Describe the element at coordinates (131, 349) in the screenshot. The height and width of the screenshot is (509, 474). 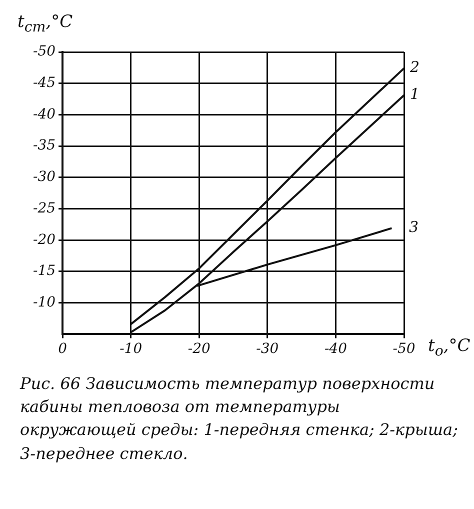
I see `x-tick-label: -10` at that location.